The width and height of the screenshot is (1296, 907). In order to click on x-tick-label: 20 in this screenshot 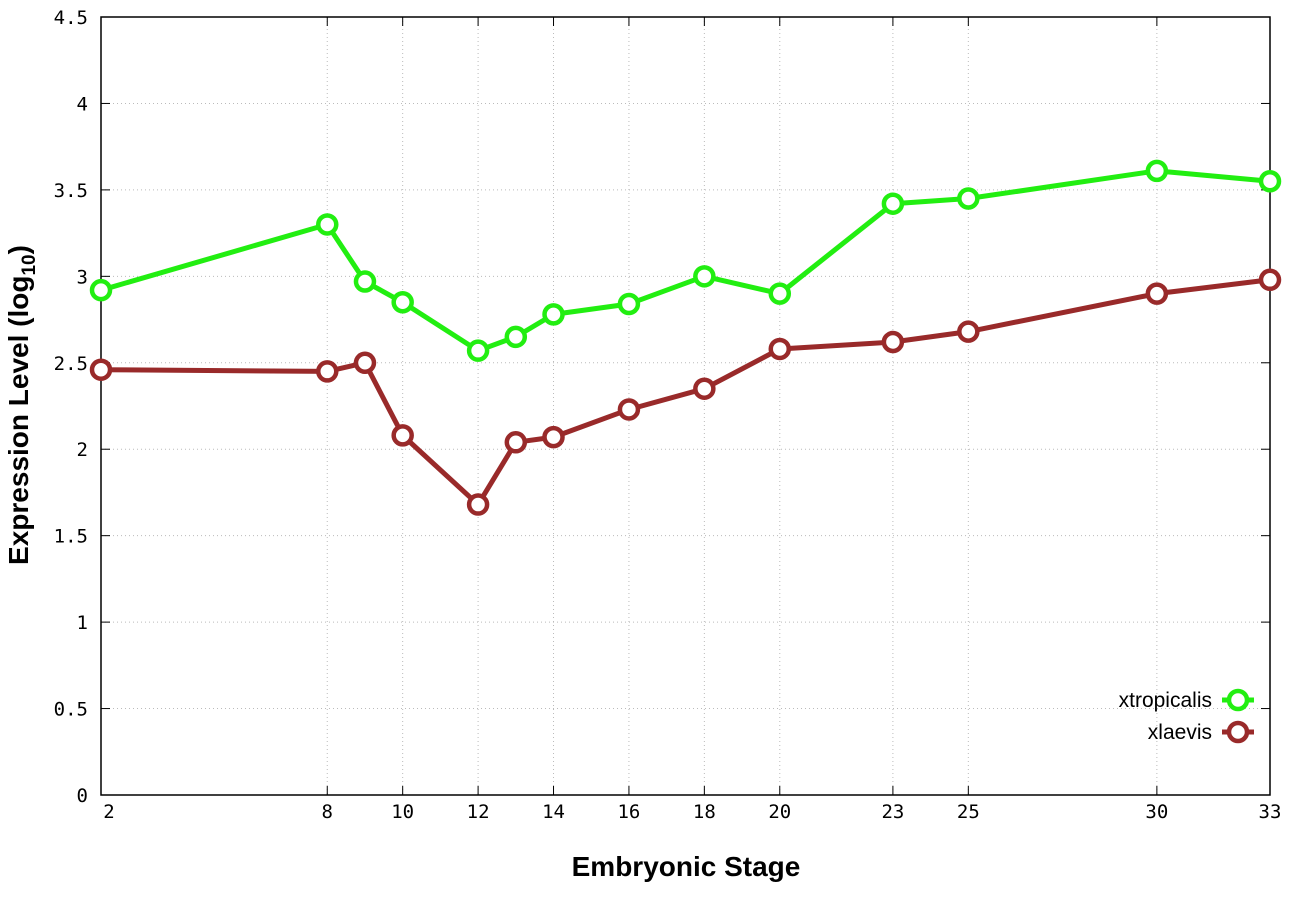, I will do `click(779, 812)`.